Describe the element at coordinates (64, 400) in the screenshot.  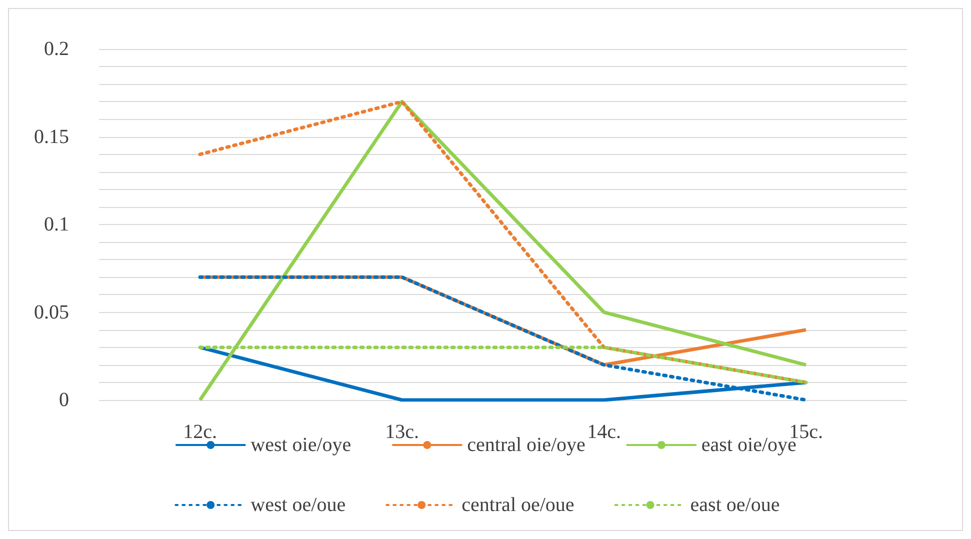
I see `y-tick-label: 0` at that location.